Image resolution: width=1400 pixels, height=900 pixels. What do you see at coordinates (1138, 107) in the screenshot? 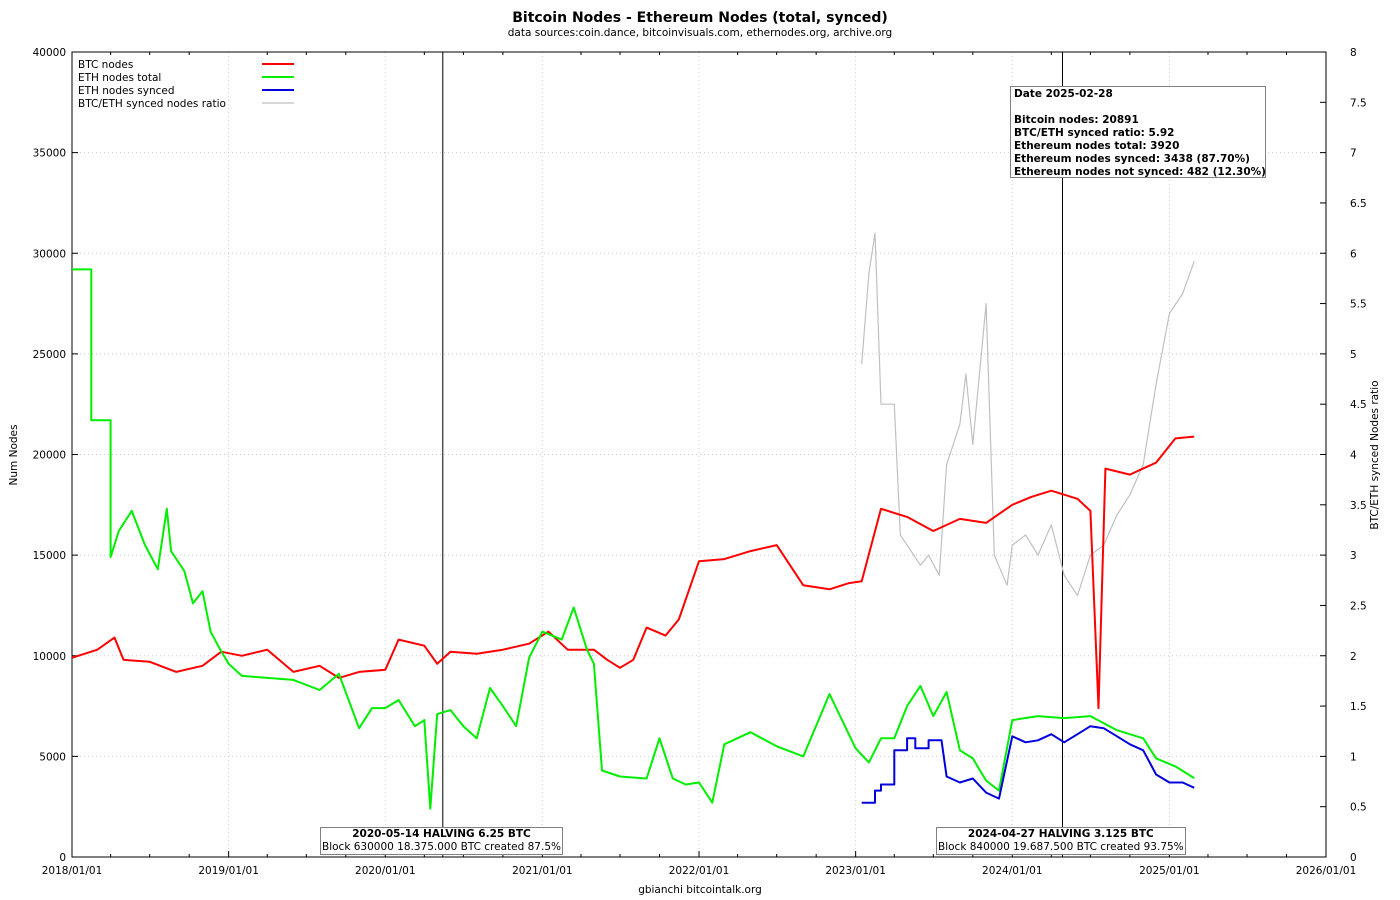
I see `info-blank` at bounding box center [1138, 107].